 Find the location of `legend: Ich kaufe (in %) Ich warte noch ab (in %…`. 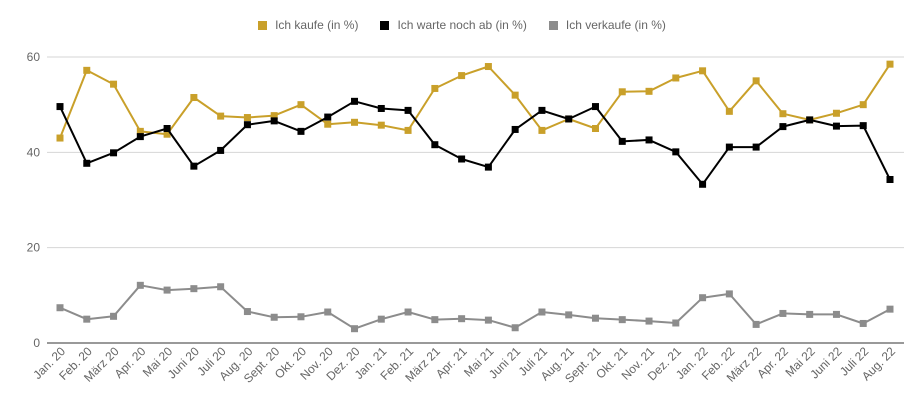

legend: Ich kaufe (in %) Ich warte noch ab (in %… is located at coordinates (462, 25).